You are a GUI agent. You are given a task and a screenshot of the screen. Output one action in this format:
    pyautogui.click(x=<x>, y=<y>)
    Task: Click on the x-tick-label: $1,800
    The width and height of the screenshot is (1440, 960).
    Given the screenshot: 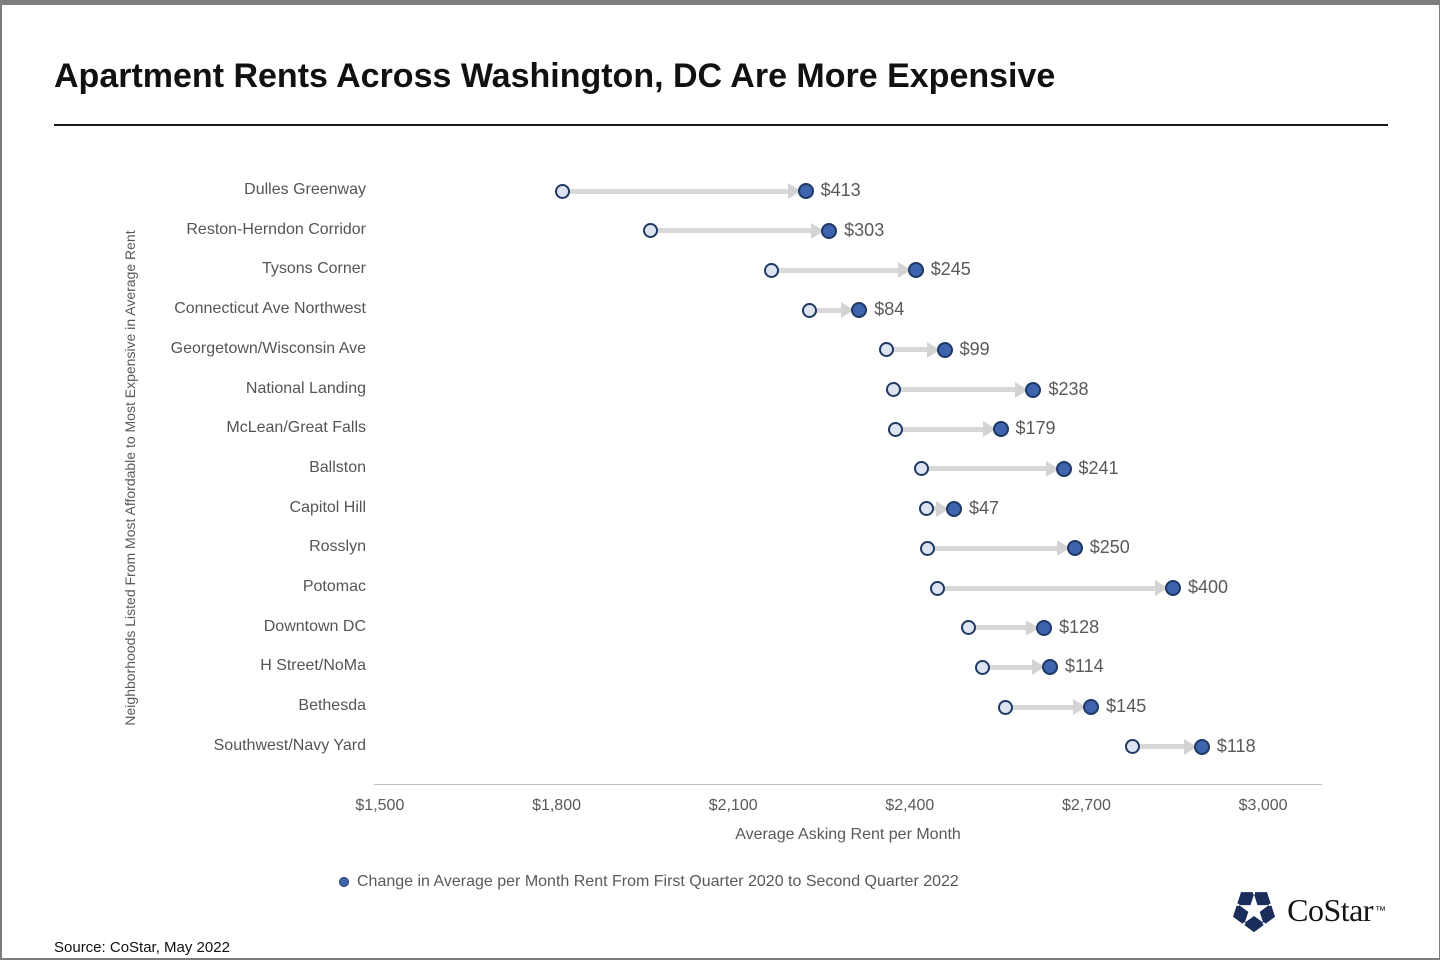 What is the action you would take?
    pyautogui.click(x=556, y=805)
    